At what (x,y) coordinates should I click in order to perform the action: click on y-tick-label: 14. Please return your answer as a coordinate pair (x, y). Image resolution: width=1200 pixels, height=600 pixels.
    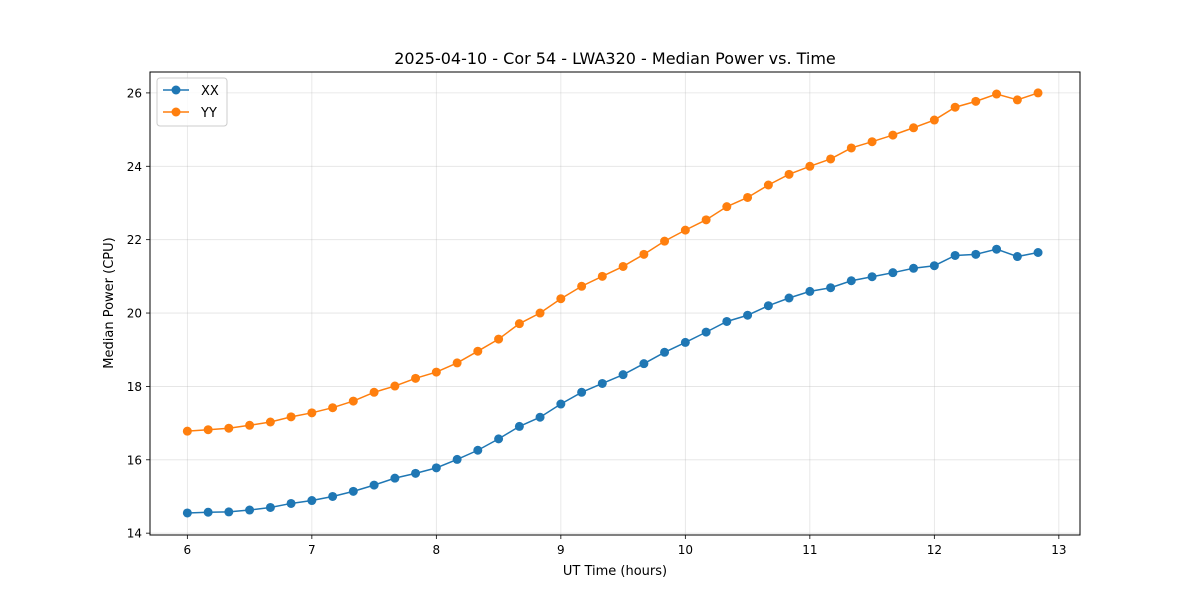
    Looking at the image, I should click on (134, 534).